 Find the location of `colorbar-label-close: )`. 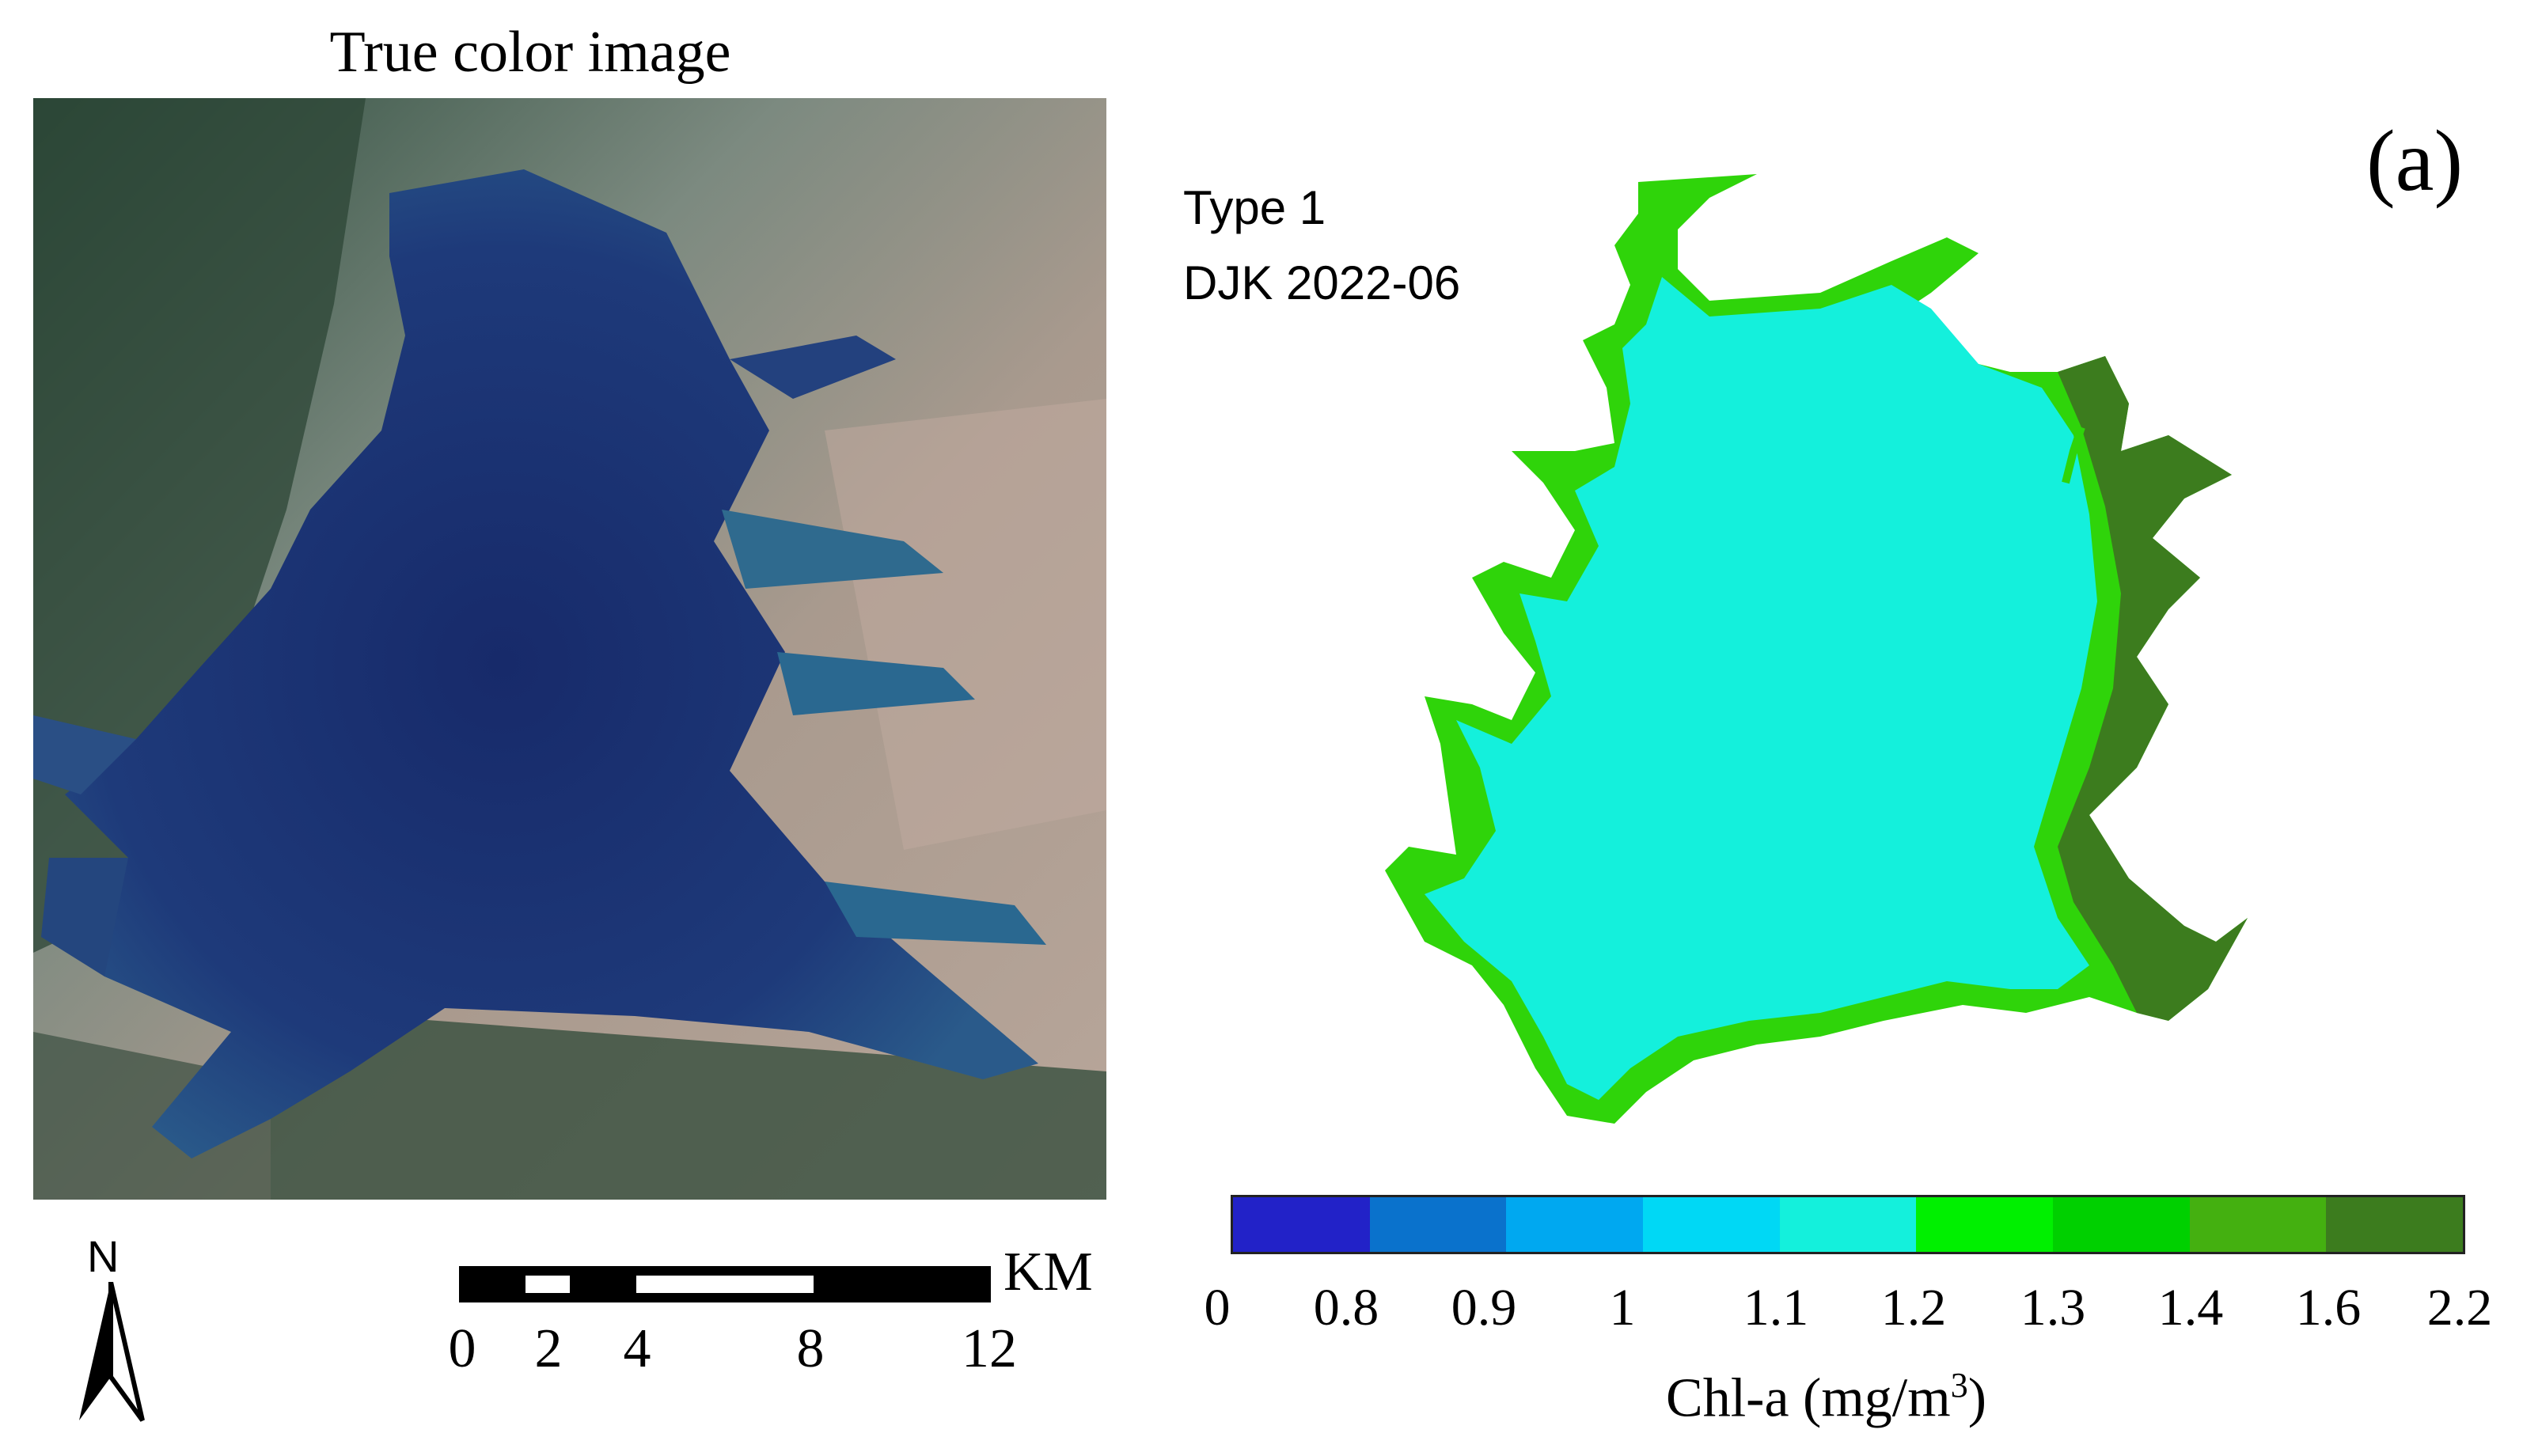

colorbar-label-close: ) is located at coordinates (1976, 1398).